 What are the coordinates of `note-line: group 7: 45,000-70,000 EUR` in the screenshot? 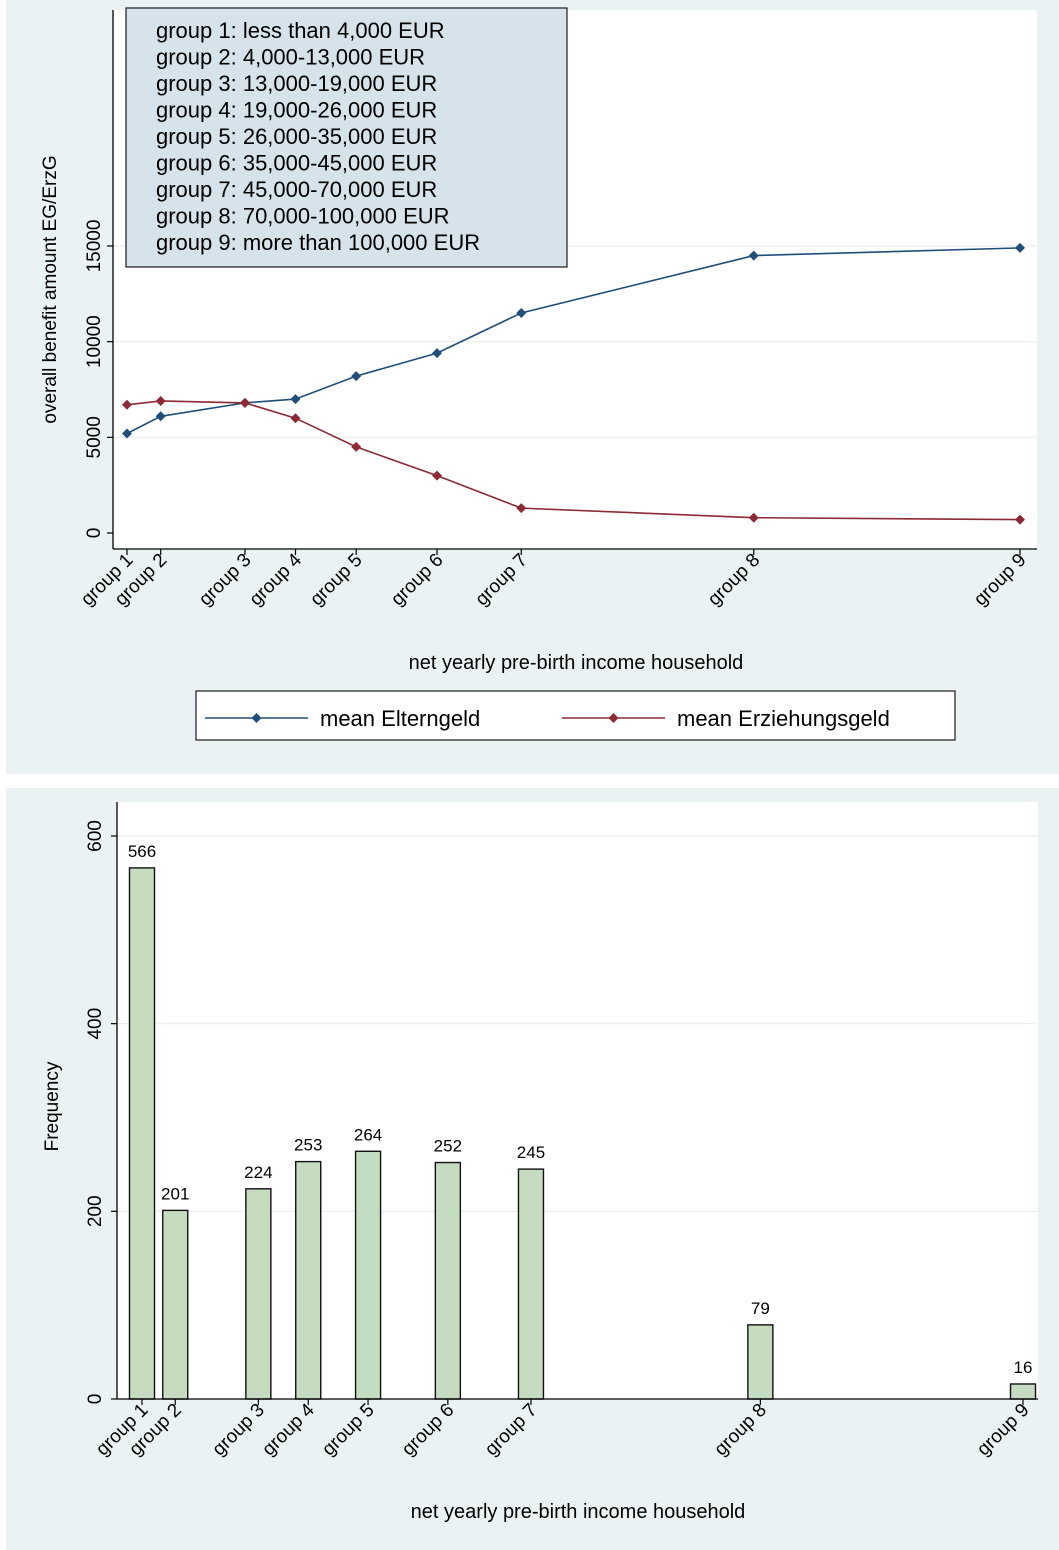 It's located at (296, 189).